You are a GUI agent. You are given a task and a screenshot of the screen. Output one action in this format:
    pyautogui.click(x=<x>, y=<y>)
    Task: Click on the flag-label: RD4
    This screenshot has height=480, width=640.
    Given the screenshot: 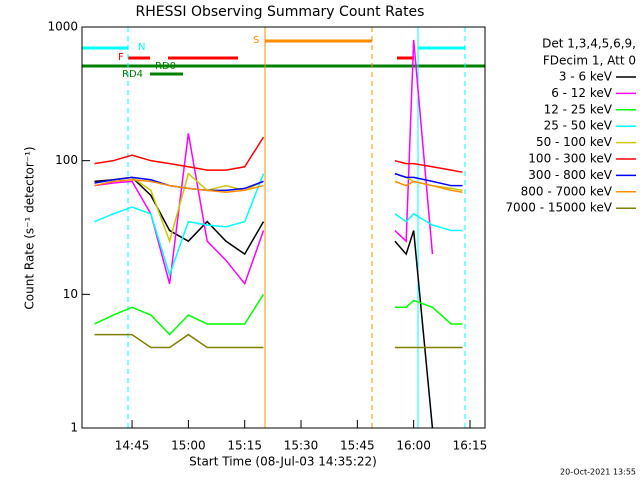 What is the action you would take?
    pyautogui.click(x=132, y=74)
    